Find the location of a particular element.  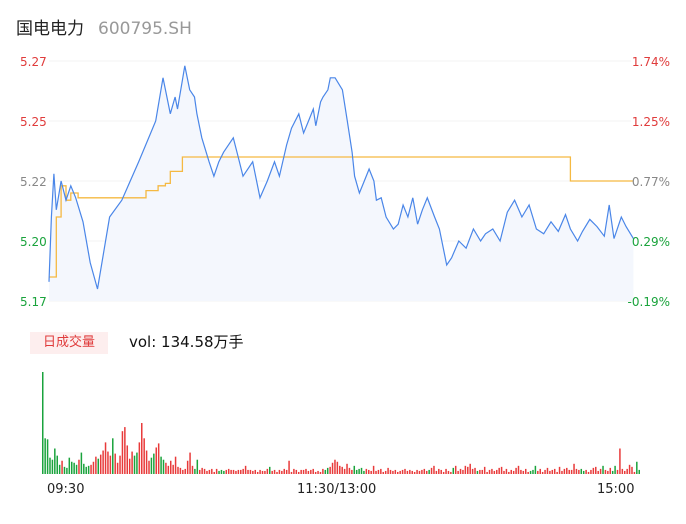

x-tick-open: 09:30 is located at coordinates (66, 489).